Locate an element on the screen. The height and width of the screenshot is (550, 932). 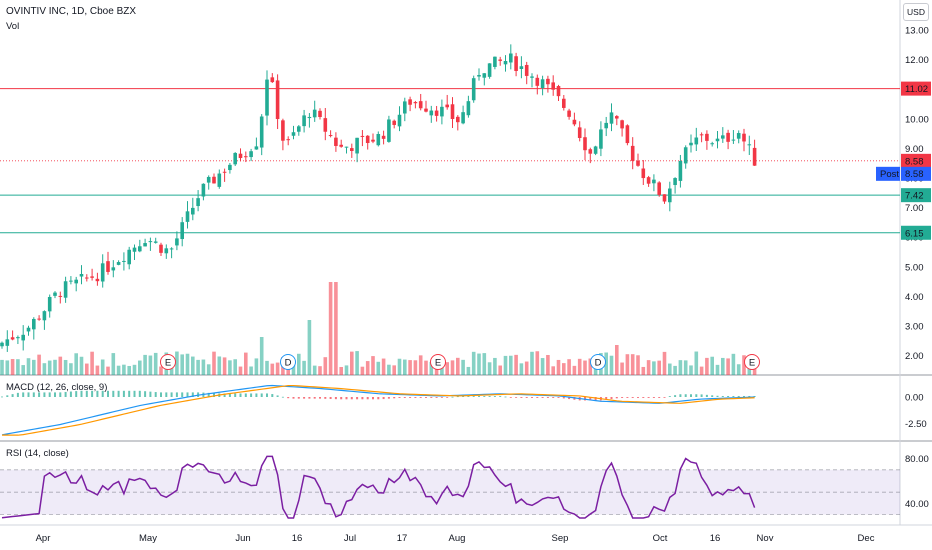
symbol-title: OVINTIV INC, 1D, Cboe BZX is located at coordinates (71, 11).